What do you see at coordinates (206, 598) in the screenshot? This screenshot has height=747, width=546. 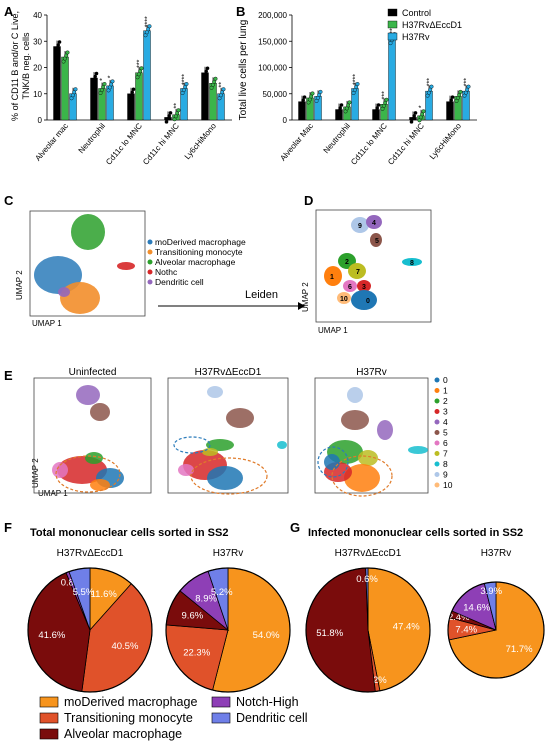 I see `pie-slice-label: 8.9%` at bounding box center [206, 598].